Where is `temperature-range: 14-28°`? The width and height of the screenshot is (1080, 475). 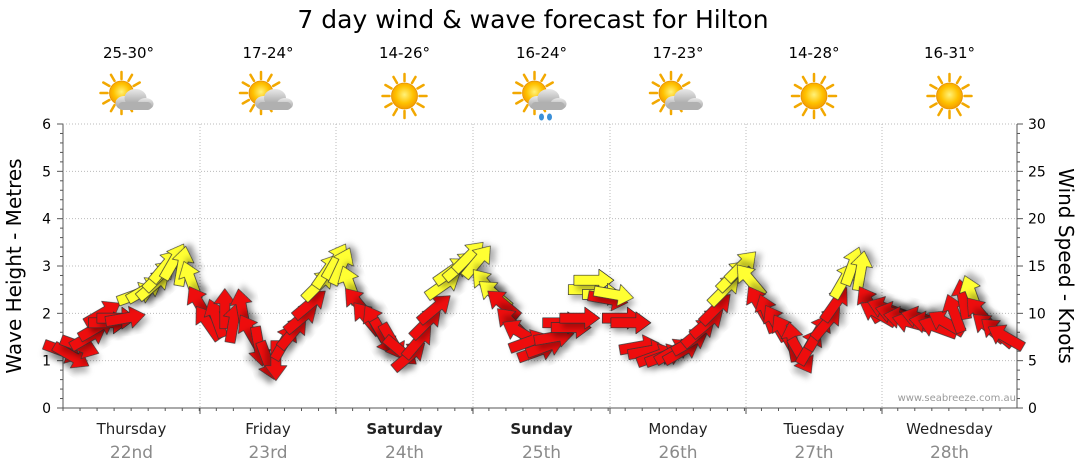 temperature-range: 14-28° is located at coordinates (813, 53).